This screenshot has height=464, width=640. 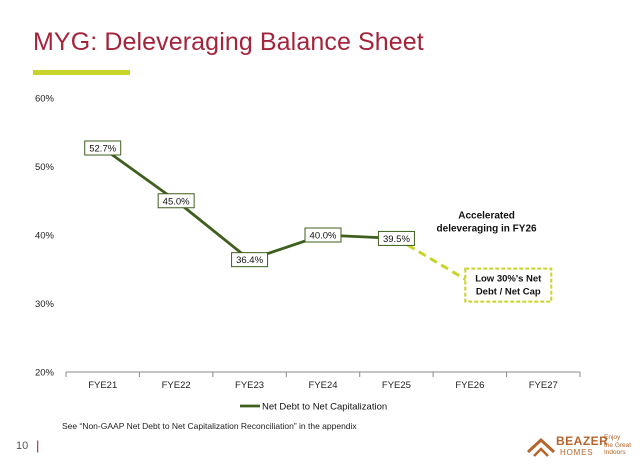 I want to click on logo-sub: HOMES, so click(x=577, y=452).